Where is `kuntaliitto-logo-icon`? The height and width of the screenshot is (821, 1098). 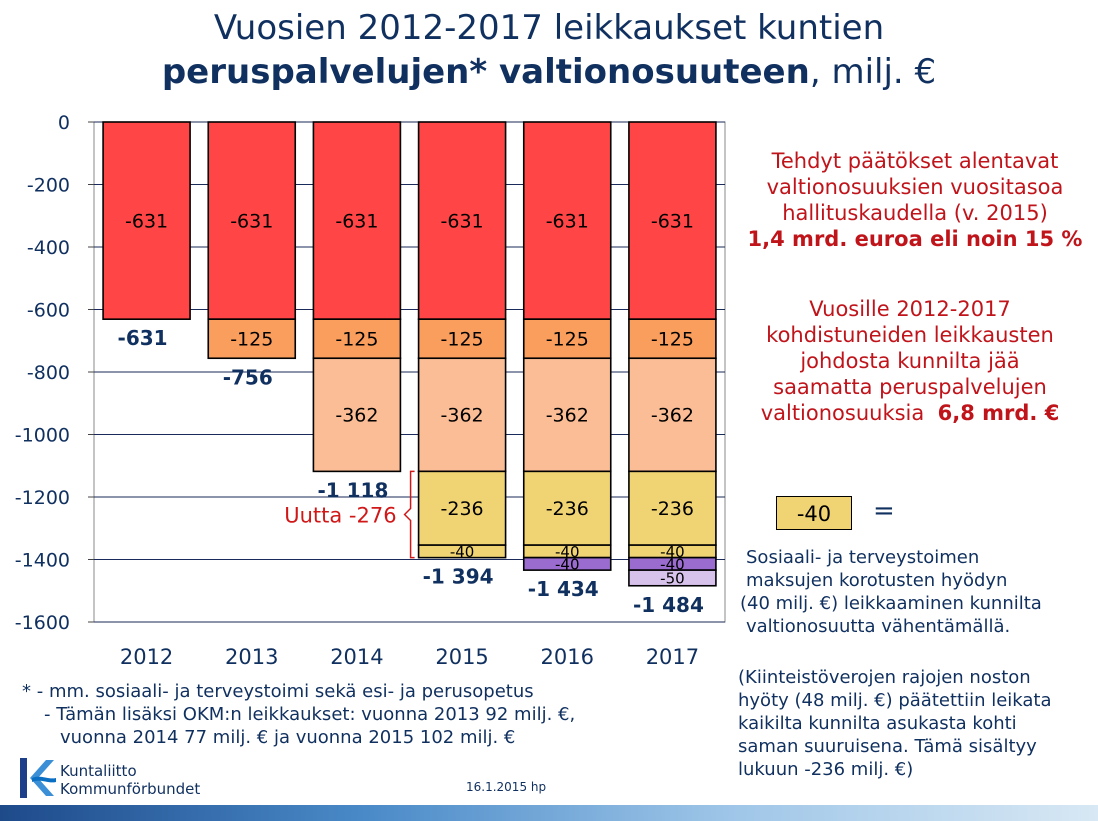
kuntaliitto-logo-icon is located at coordinates (38, 778).